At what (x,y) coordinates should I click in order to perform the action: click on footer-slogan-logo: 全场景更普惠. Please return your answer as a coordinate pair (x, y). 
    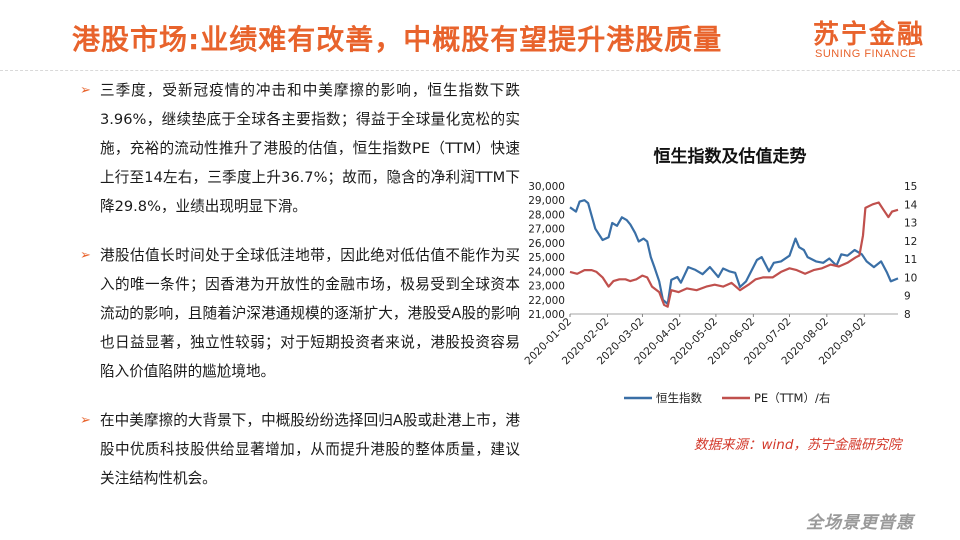
    Looking at the image, I should click on (860, 523).